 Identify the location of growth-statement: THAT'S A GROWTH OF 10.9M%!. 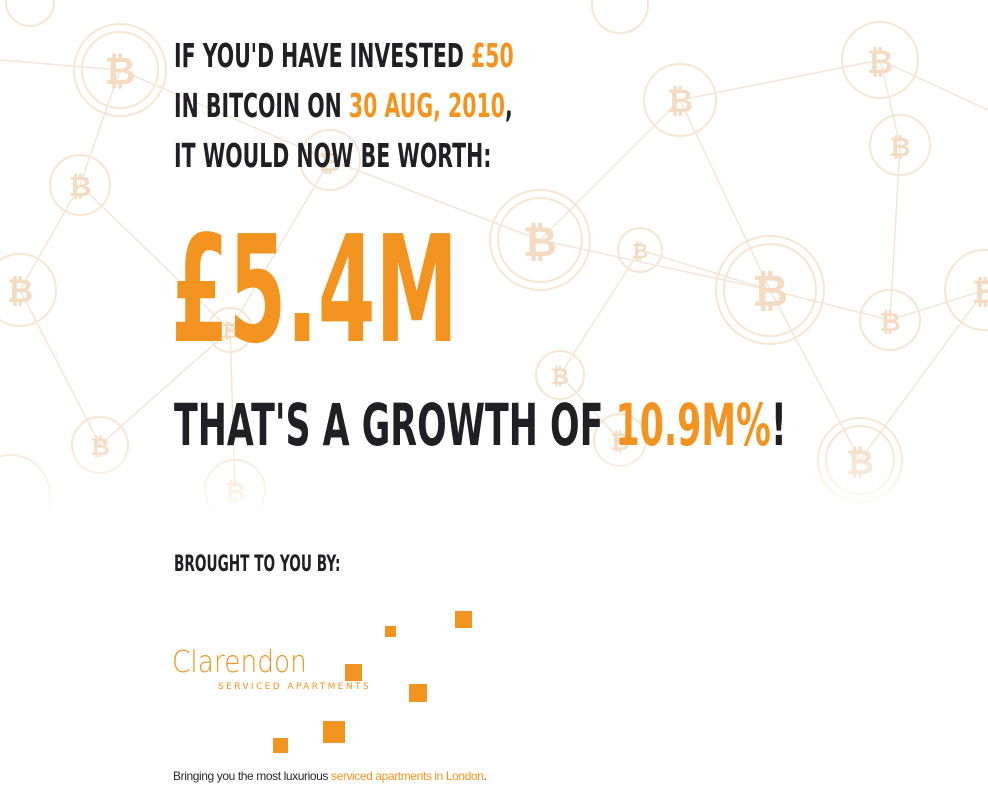
(480, 425).